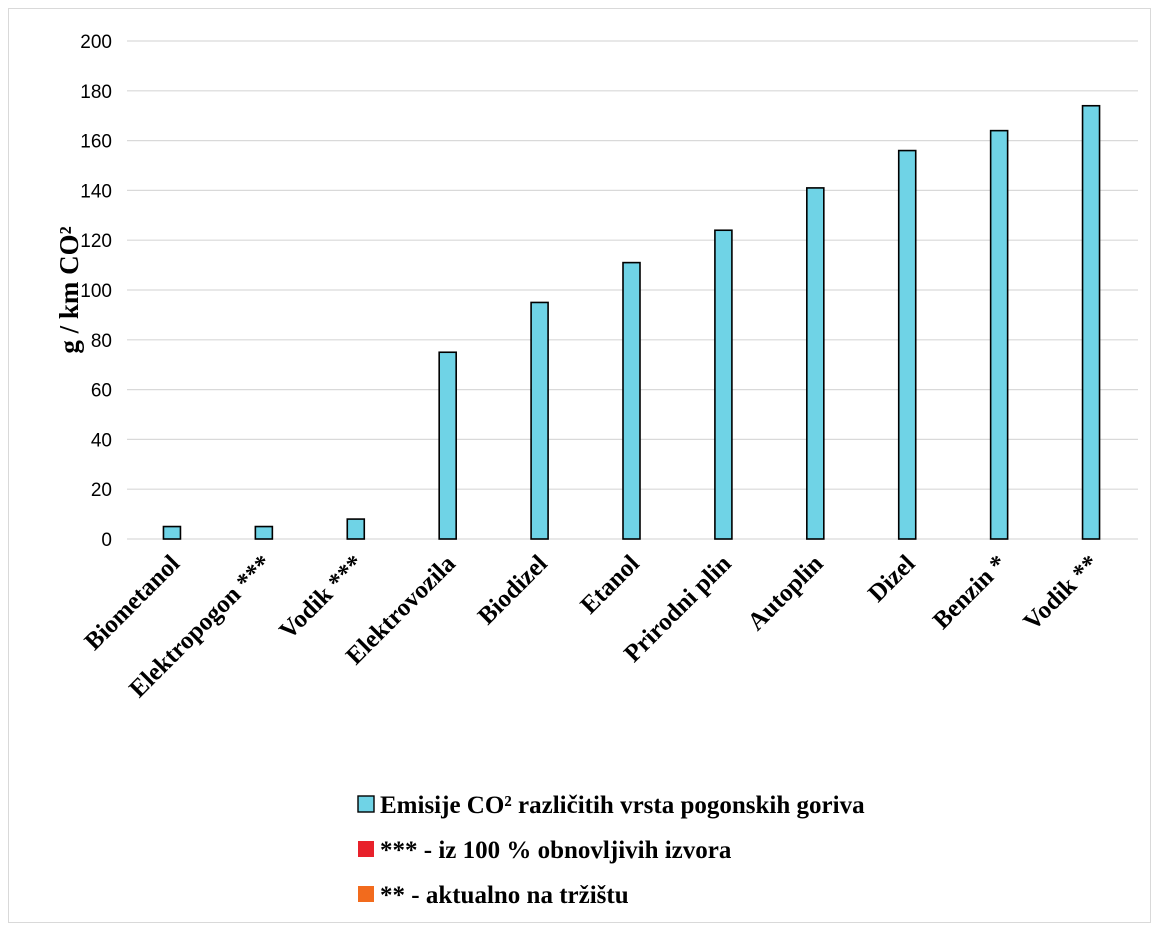  I want to click on y-tick-labels: 0 20 40 60 80 100 120 140 160 180 200, so click(96, 291).